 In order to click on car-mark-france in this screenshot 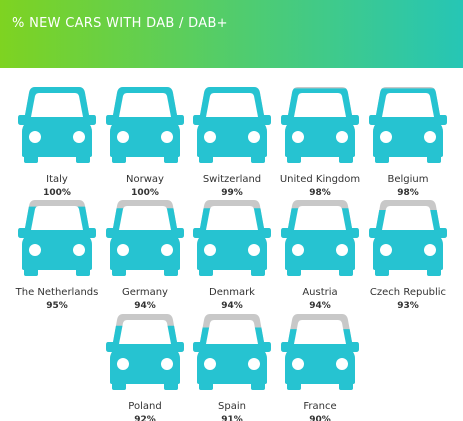, I will do `click(320, 352)`.